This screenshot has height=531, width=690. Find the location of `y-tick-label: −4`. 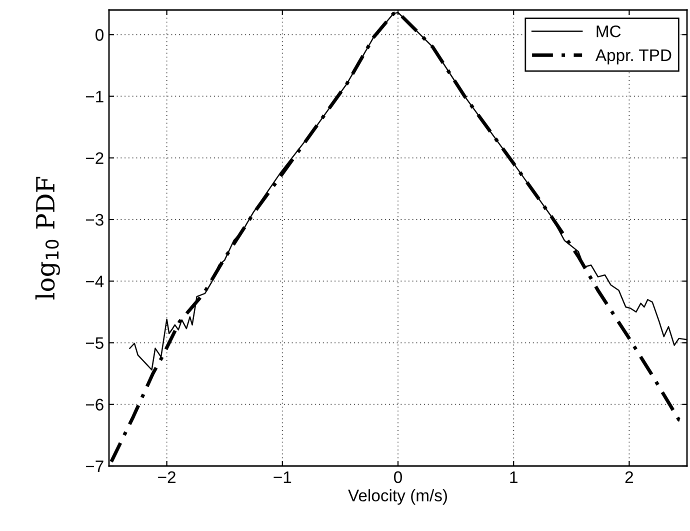

y-tick-label: −4 is located at coordinates (95, 282).